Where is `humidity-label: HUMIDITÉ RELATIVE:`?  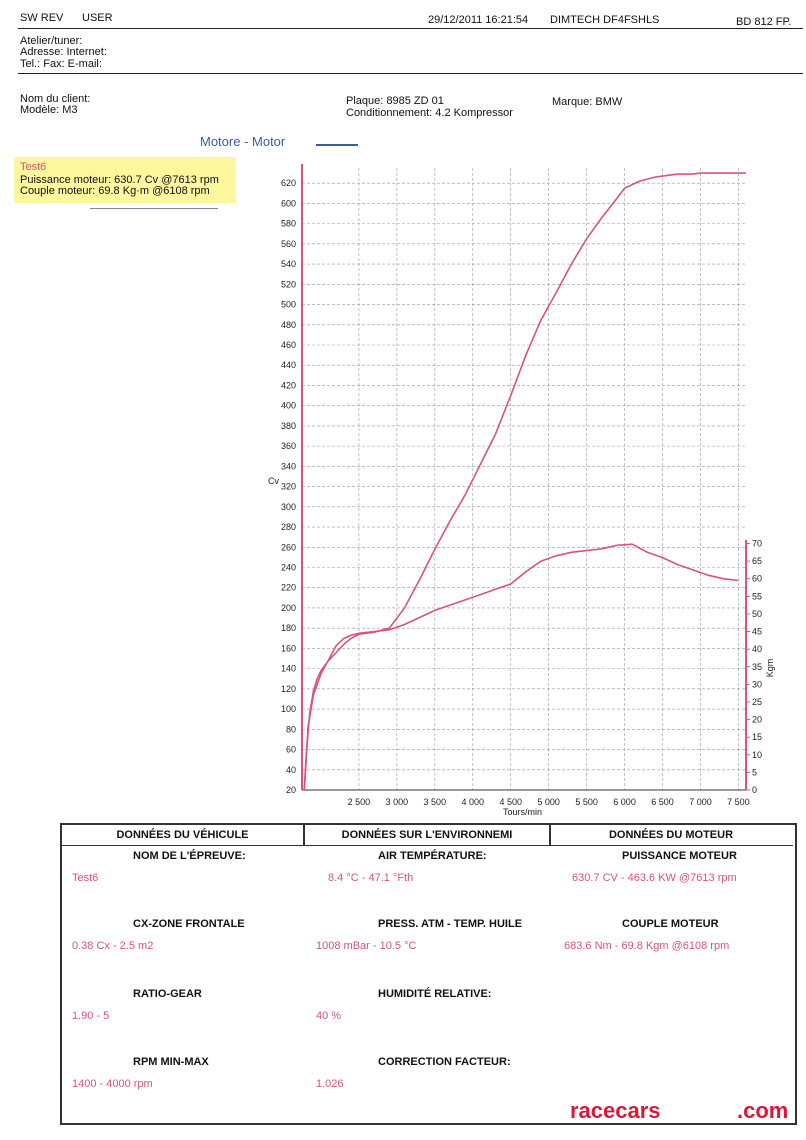
humidity-label: HUMIDITÉ RELATIVE: is located at coordinates (435, 994).